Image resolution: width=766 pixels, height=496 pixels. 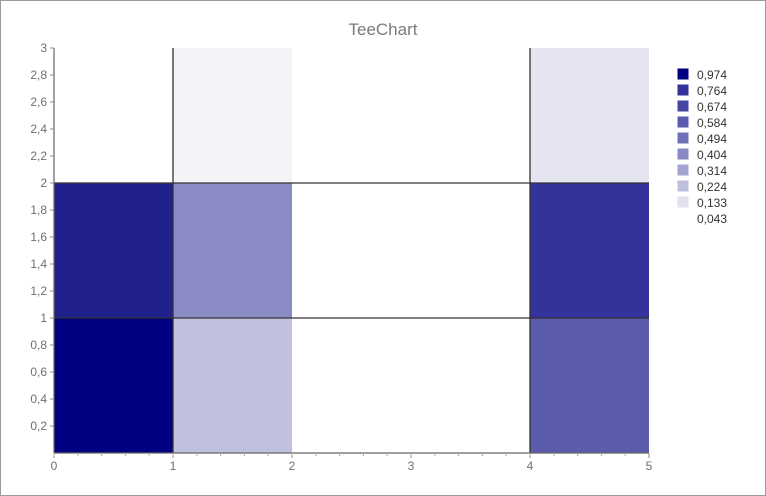 What do you see at coordinates (38, 102) in the screenshot?
I see `y-tick-label: 2,6` at bounding box center [38, 102].